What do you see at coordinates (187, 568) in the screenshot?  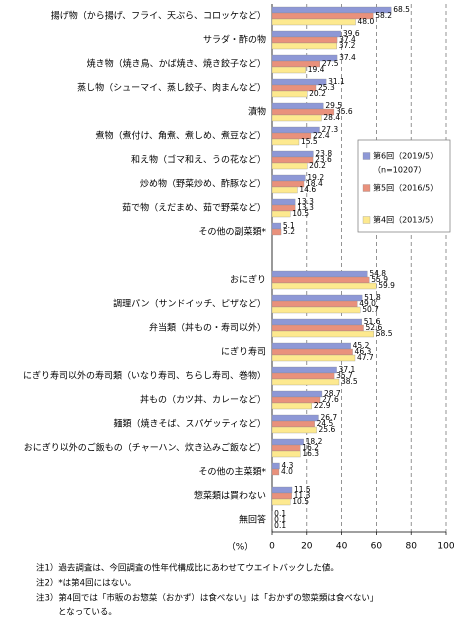 I see `note: 注1）過去調査は、今回調査の性年代構成比にあわせてウエイトバックした値。` at bounding box center [187, 568].